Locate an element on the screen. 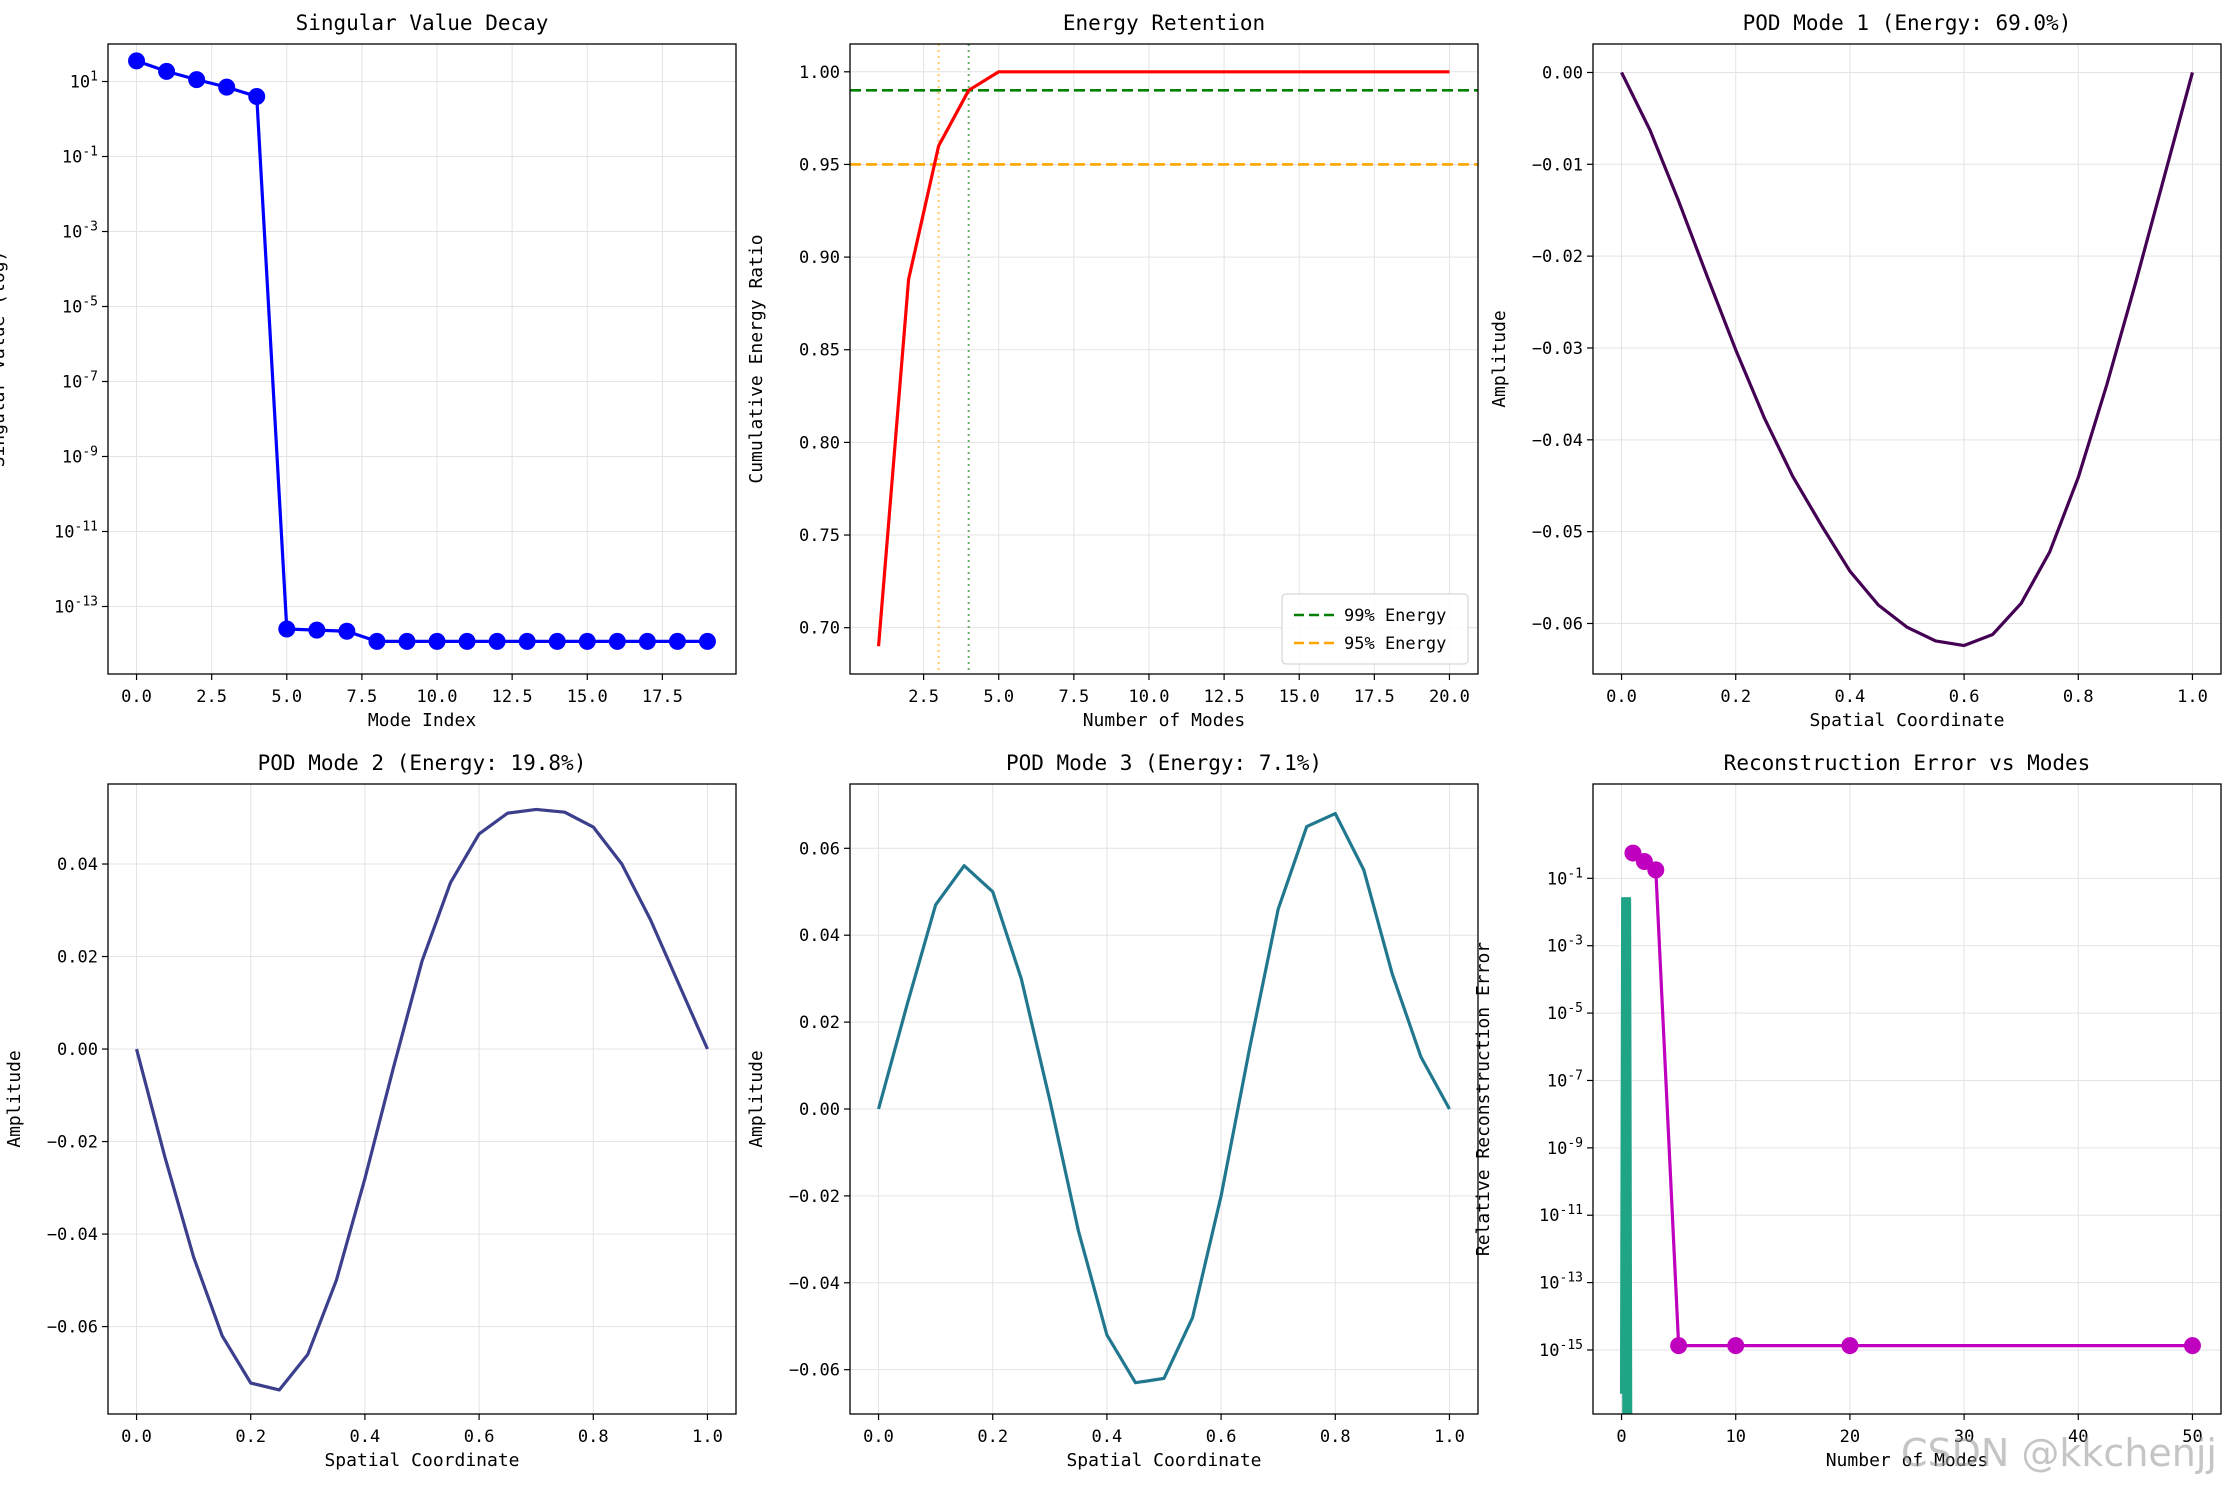  y-tick-label: 1.00 is located at coordinates (819, 73).